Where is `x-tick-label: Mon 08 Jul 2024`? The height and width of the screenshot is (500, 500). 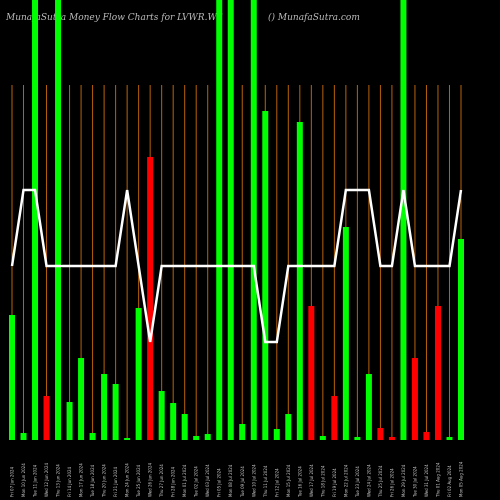 x-tick-label: Mon 08 Jul 2024 is located at coordinates (230, 480).